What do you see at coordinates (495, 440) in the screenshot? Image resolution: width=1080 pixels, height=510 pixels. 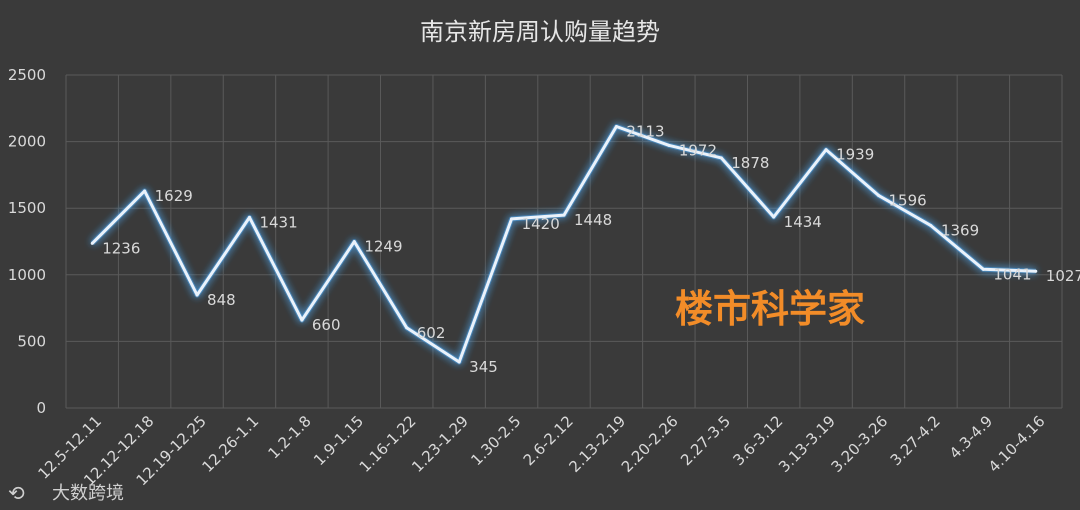 I see `x-tick-label: 1.30-2.5` at bounding box center [495, 440].